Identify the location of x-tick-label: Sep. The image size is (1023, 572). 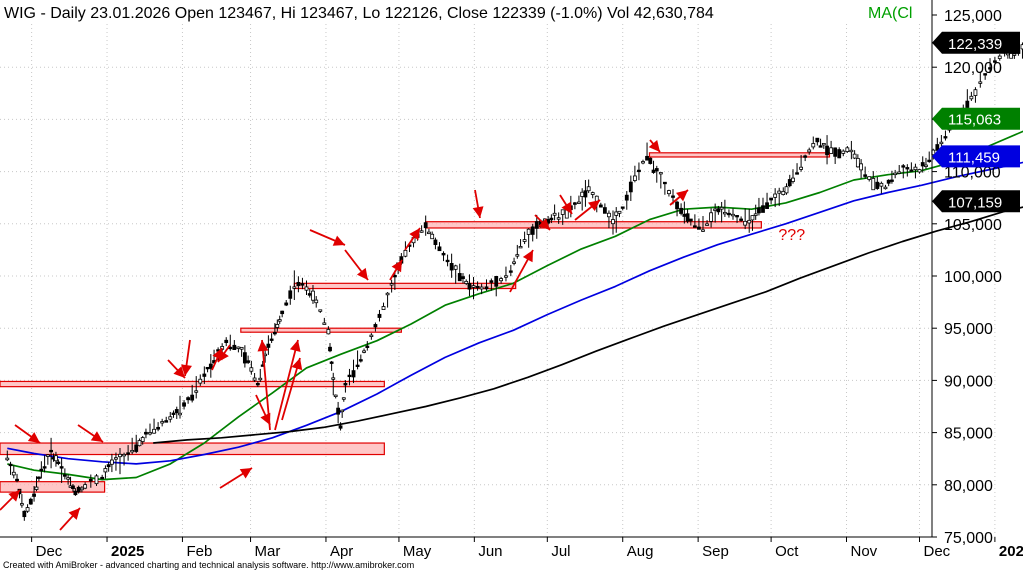
(715, 551).